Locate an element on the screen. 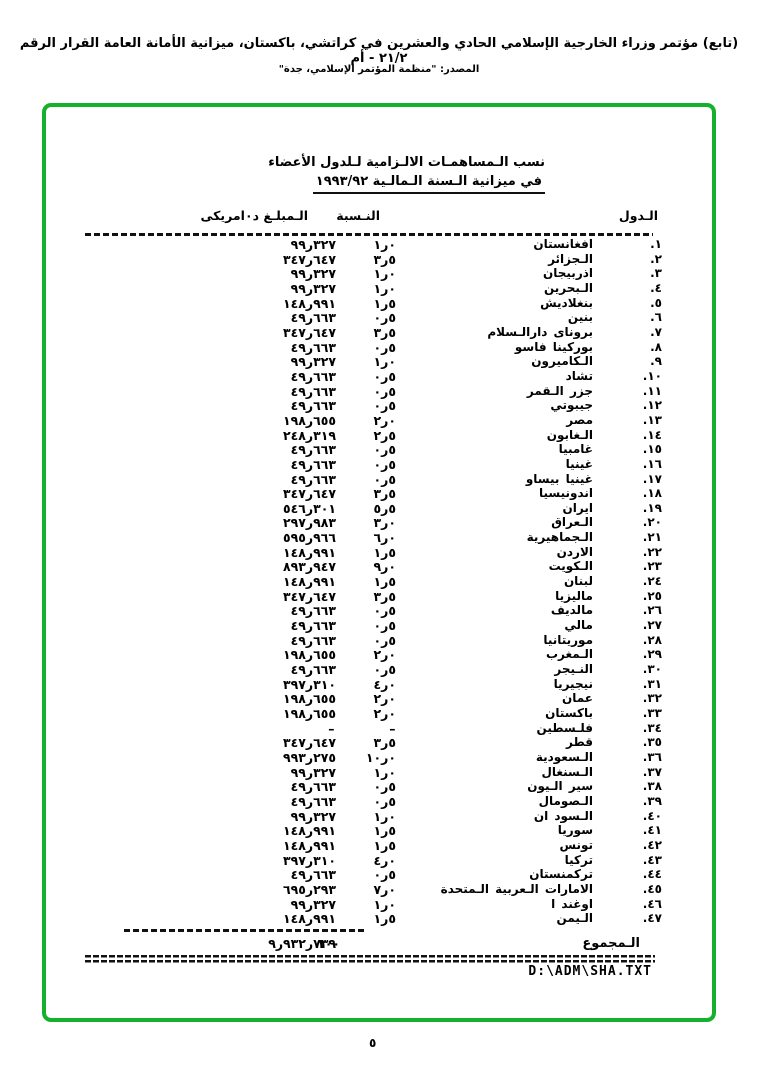 The image size is (758, 1078). table-row: ٩٩ر٣٢٧ ١ر٠ الـكاميرون .٩ is located at coordinates (379, 361).